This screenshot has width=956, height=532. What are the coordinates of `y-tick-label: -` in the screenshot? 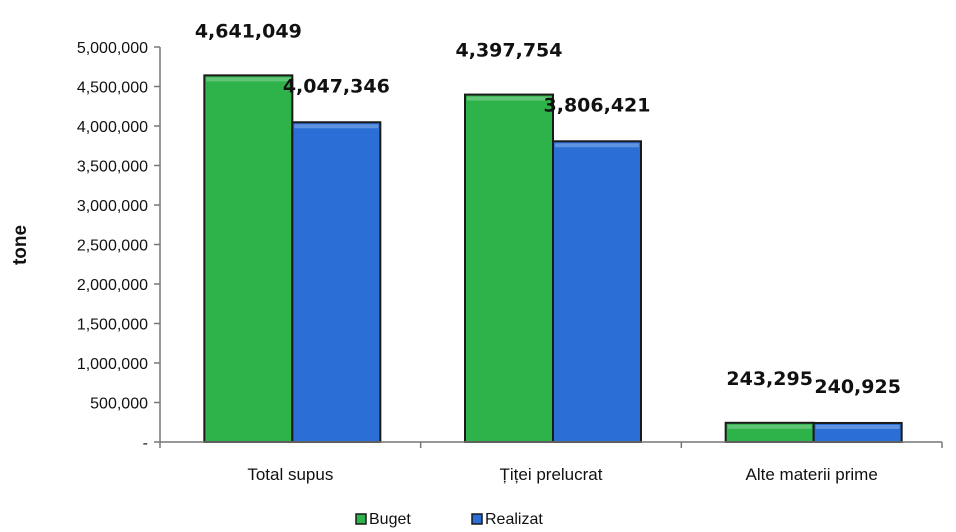 It's located at (145, 443).